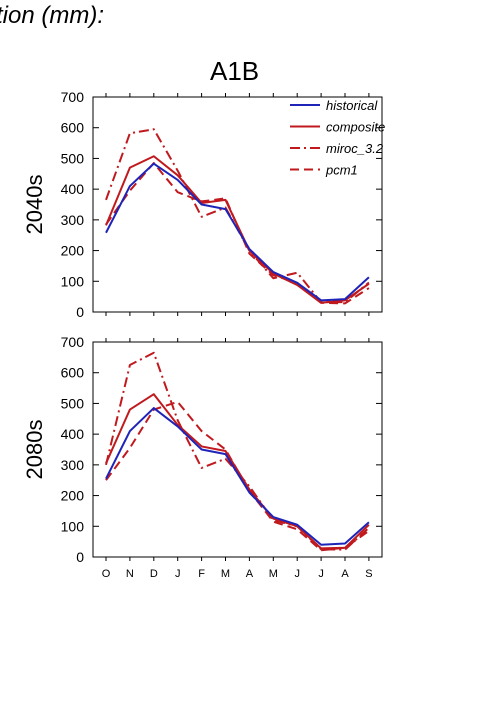 This screenshot has height=709, width=501. I want to click on legend-label: miroc_3.2, so click(355, 148).